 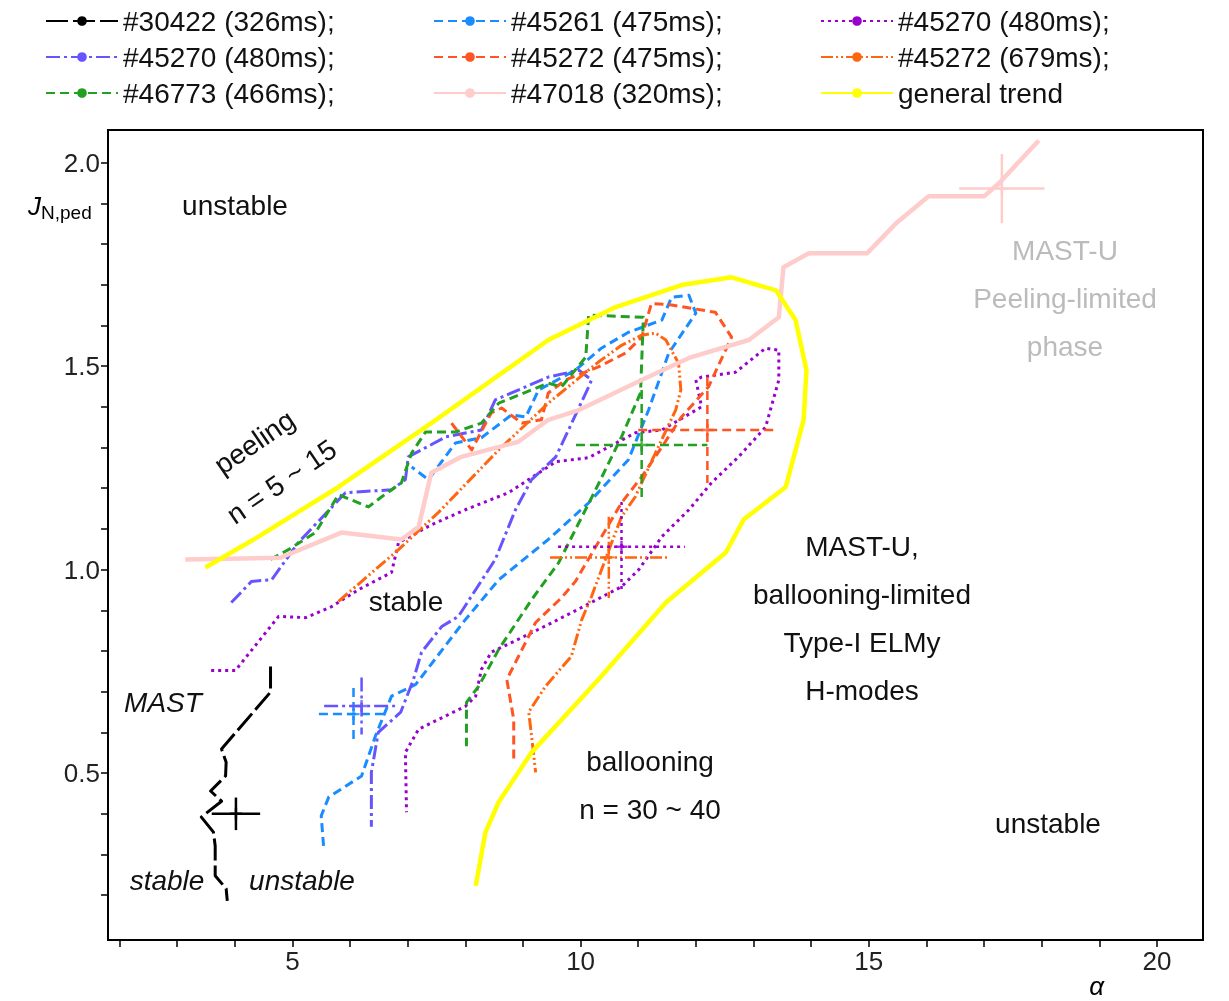 I want to click on legend-label: general trend, so click(x=981, y=93).